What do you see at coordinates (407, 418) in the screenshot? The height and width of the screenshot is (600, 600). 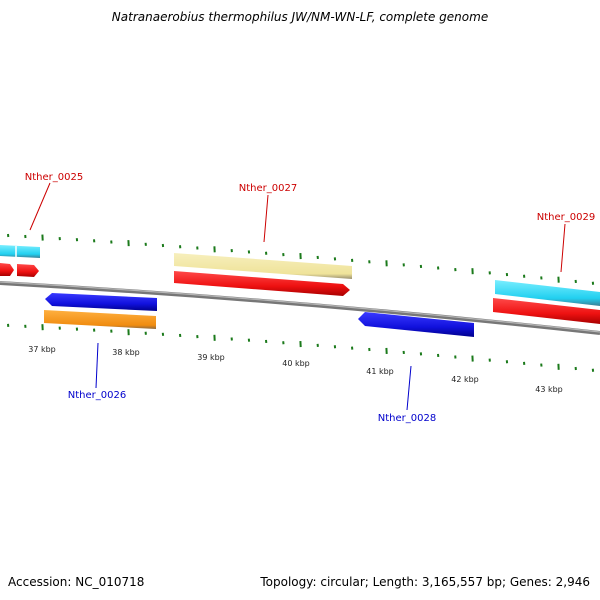 I see `gene-label-nther-0028: Nther_0028` at bounding box center [407, 418].